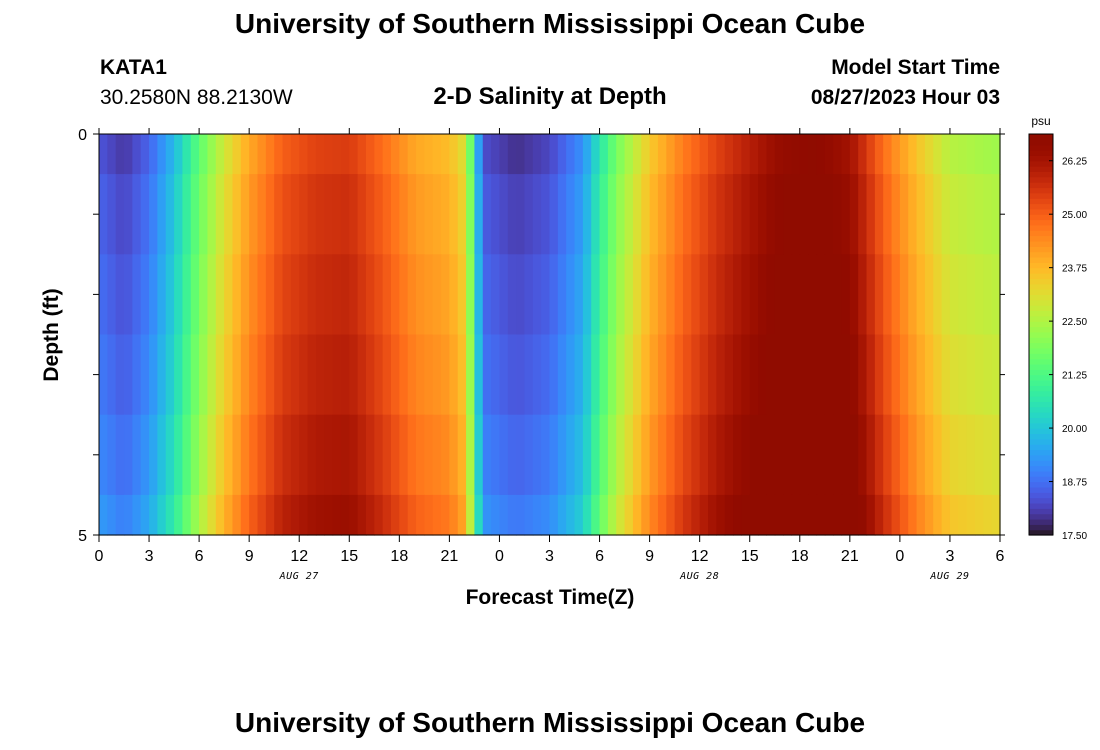 This screenshot has width=1100, height=750. Describe the element at coordinates (199, 556) in the screenshot. I see `x-tick-label: 6` at that location.